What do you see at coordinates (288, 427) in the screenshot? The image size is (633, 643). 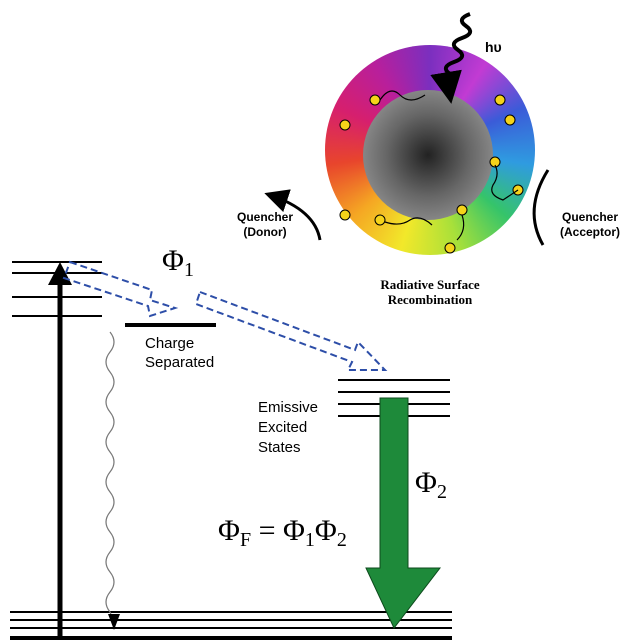 I see `emissive-label: Emissive Excited States` at bounding box center [288, 427].